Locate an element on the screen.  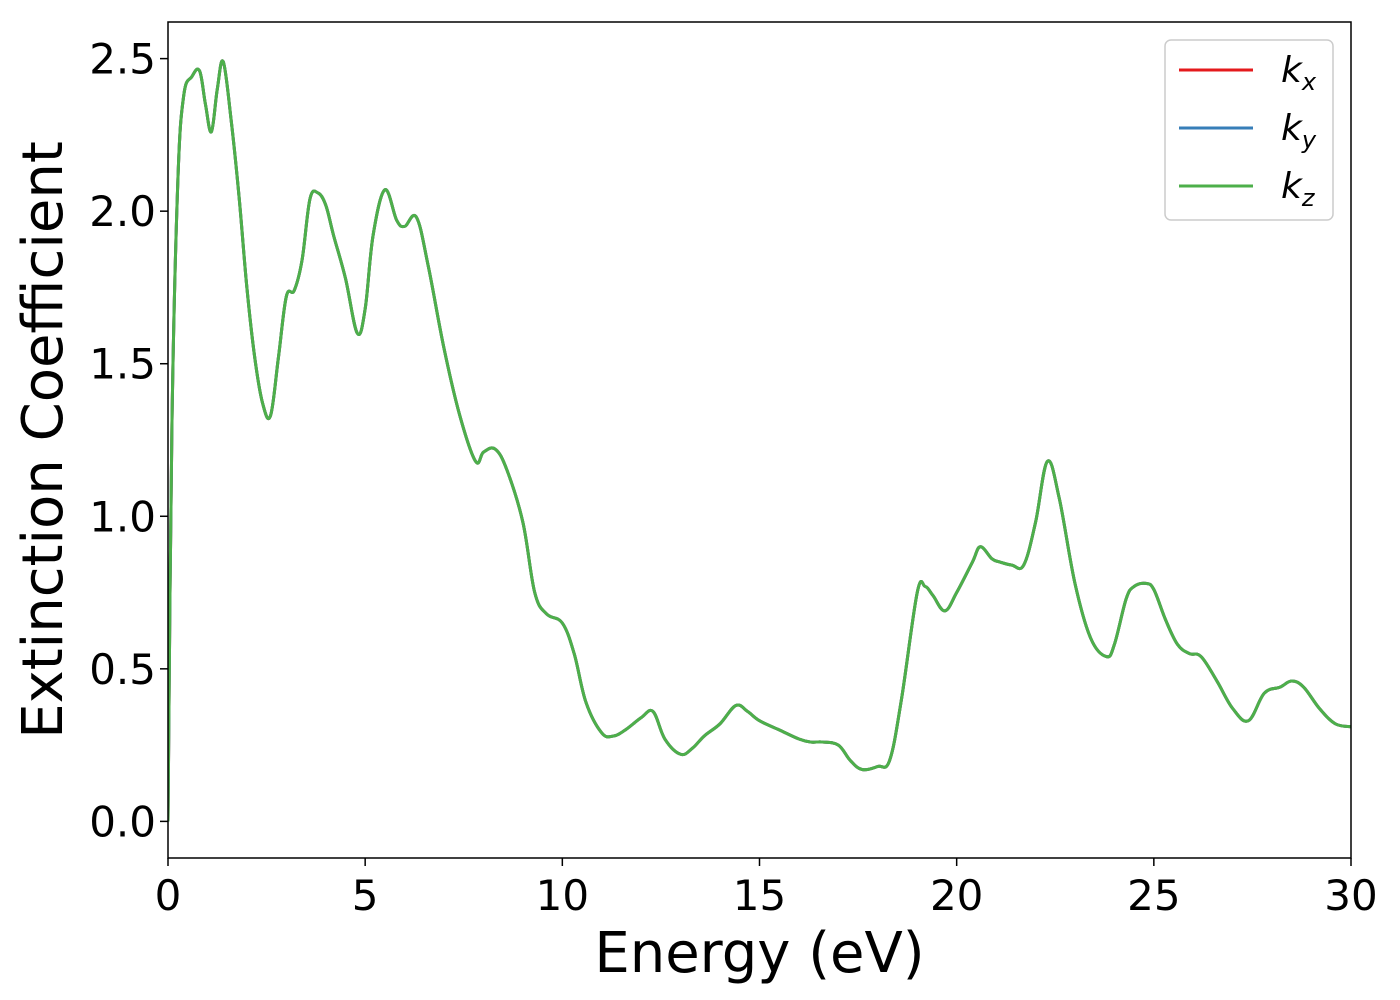
y-tick-label: 0.0 is located at coordinates (122, 821).